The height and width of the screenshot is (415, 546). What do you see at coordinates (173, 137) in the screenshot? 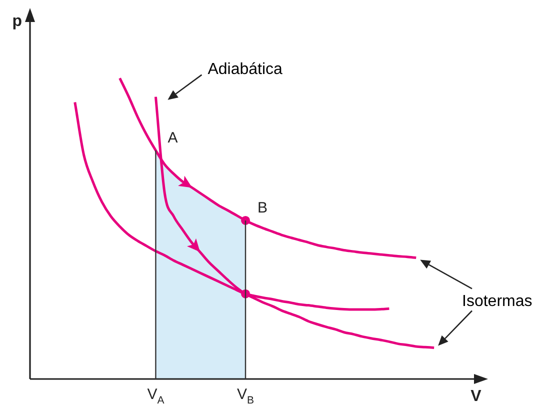
I see `annotation: A` at bounding box center [173, 137].